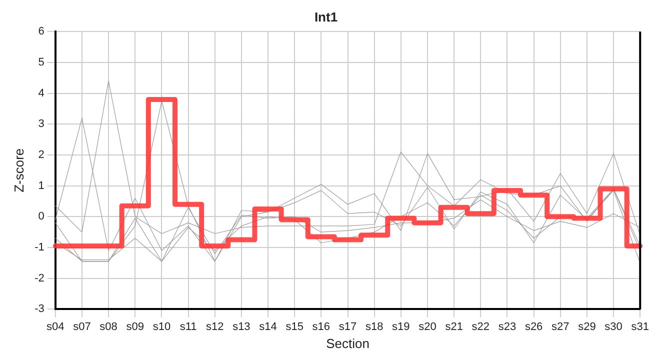 The width and height of the screenshot is (660, 360). What do you see at coordinates (109, 326) in the screenshot?
I see `x-tick-label: s08` at bounding box center [109, 326].